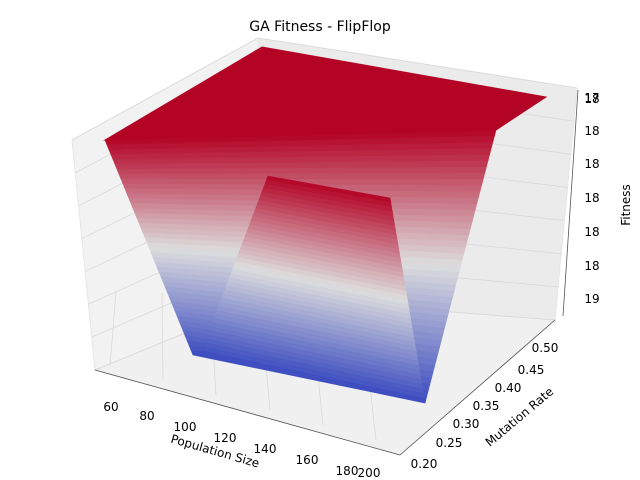  What do you see at coordinates (185, 427) in the screenshot?
I see `x-tick-label: 100` at bounding box center [185, 427].